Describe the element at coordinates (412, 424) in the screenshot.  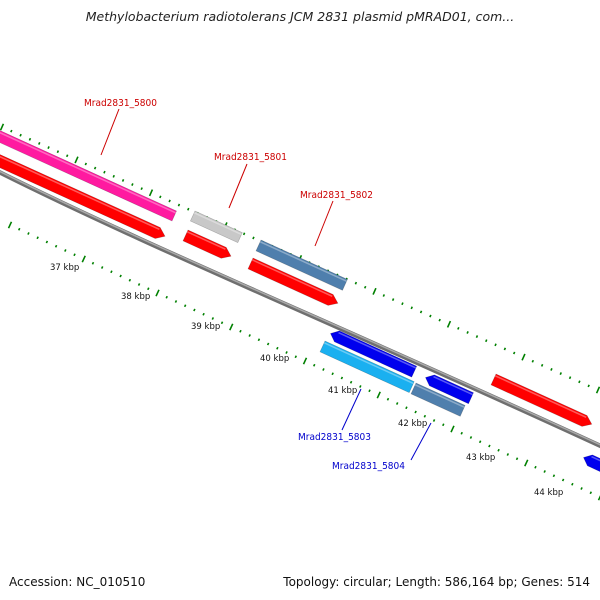
I see `kbp-label-42: 42 kbp` at that location.